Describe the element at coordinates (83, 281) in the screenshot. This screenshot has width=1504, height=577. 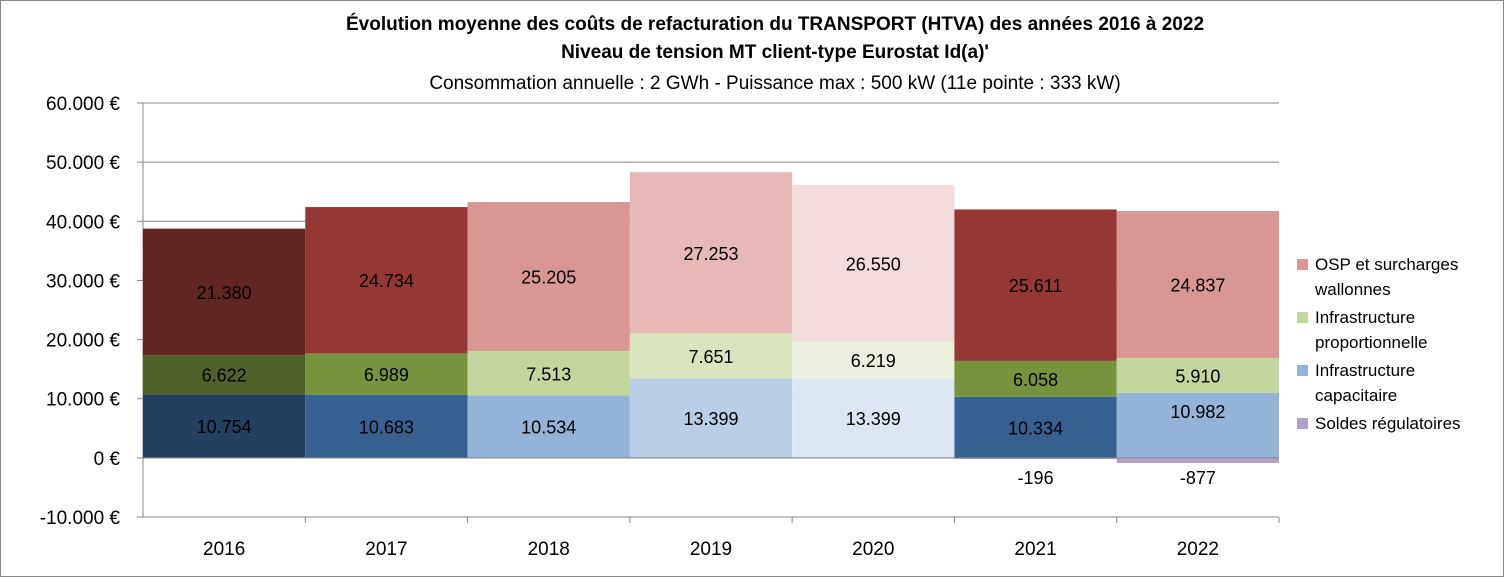
I see `y-tick-label: 30.000 €` at that location.